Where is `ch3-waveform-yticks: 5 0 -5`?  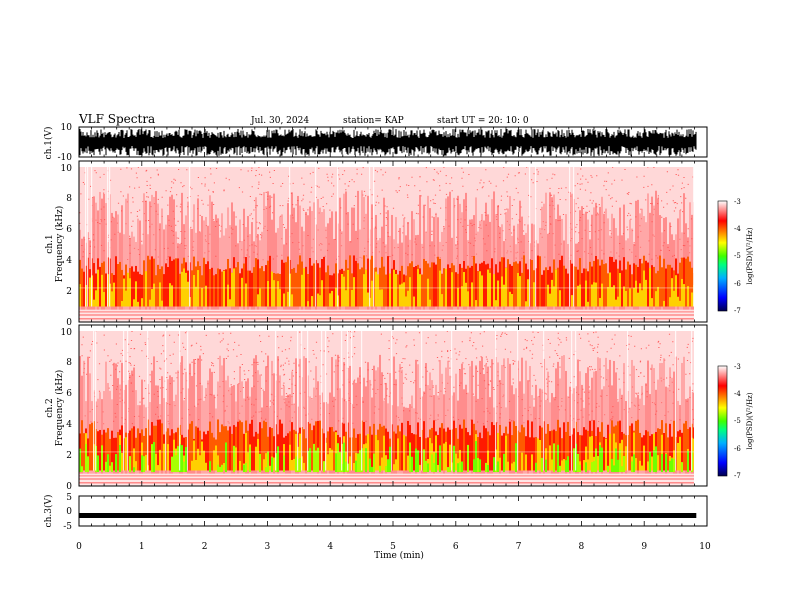
ch3-waveform-yticks: 5 0 -5 is located at coordinates (67, 512).